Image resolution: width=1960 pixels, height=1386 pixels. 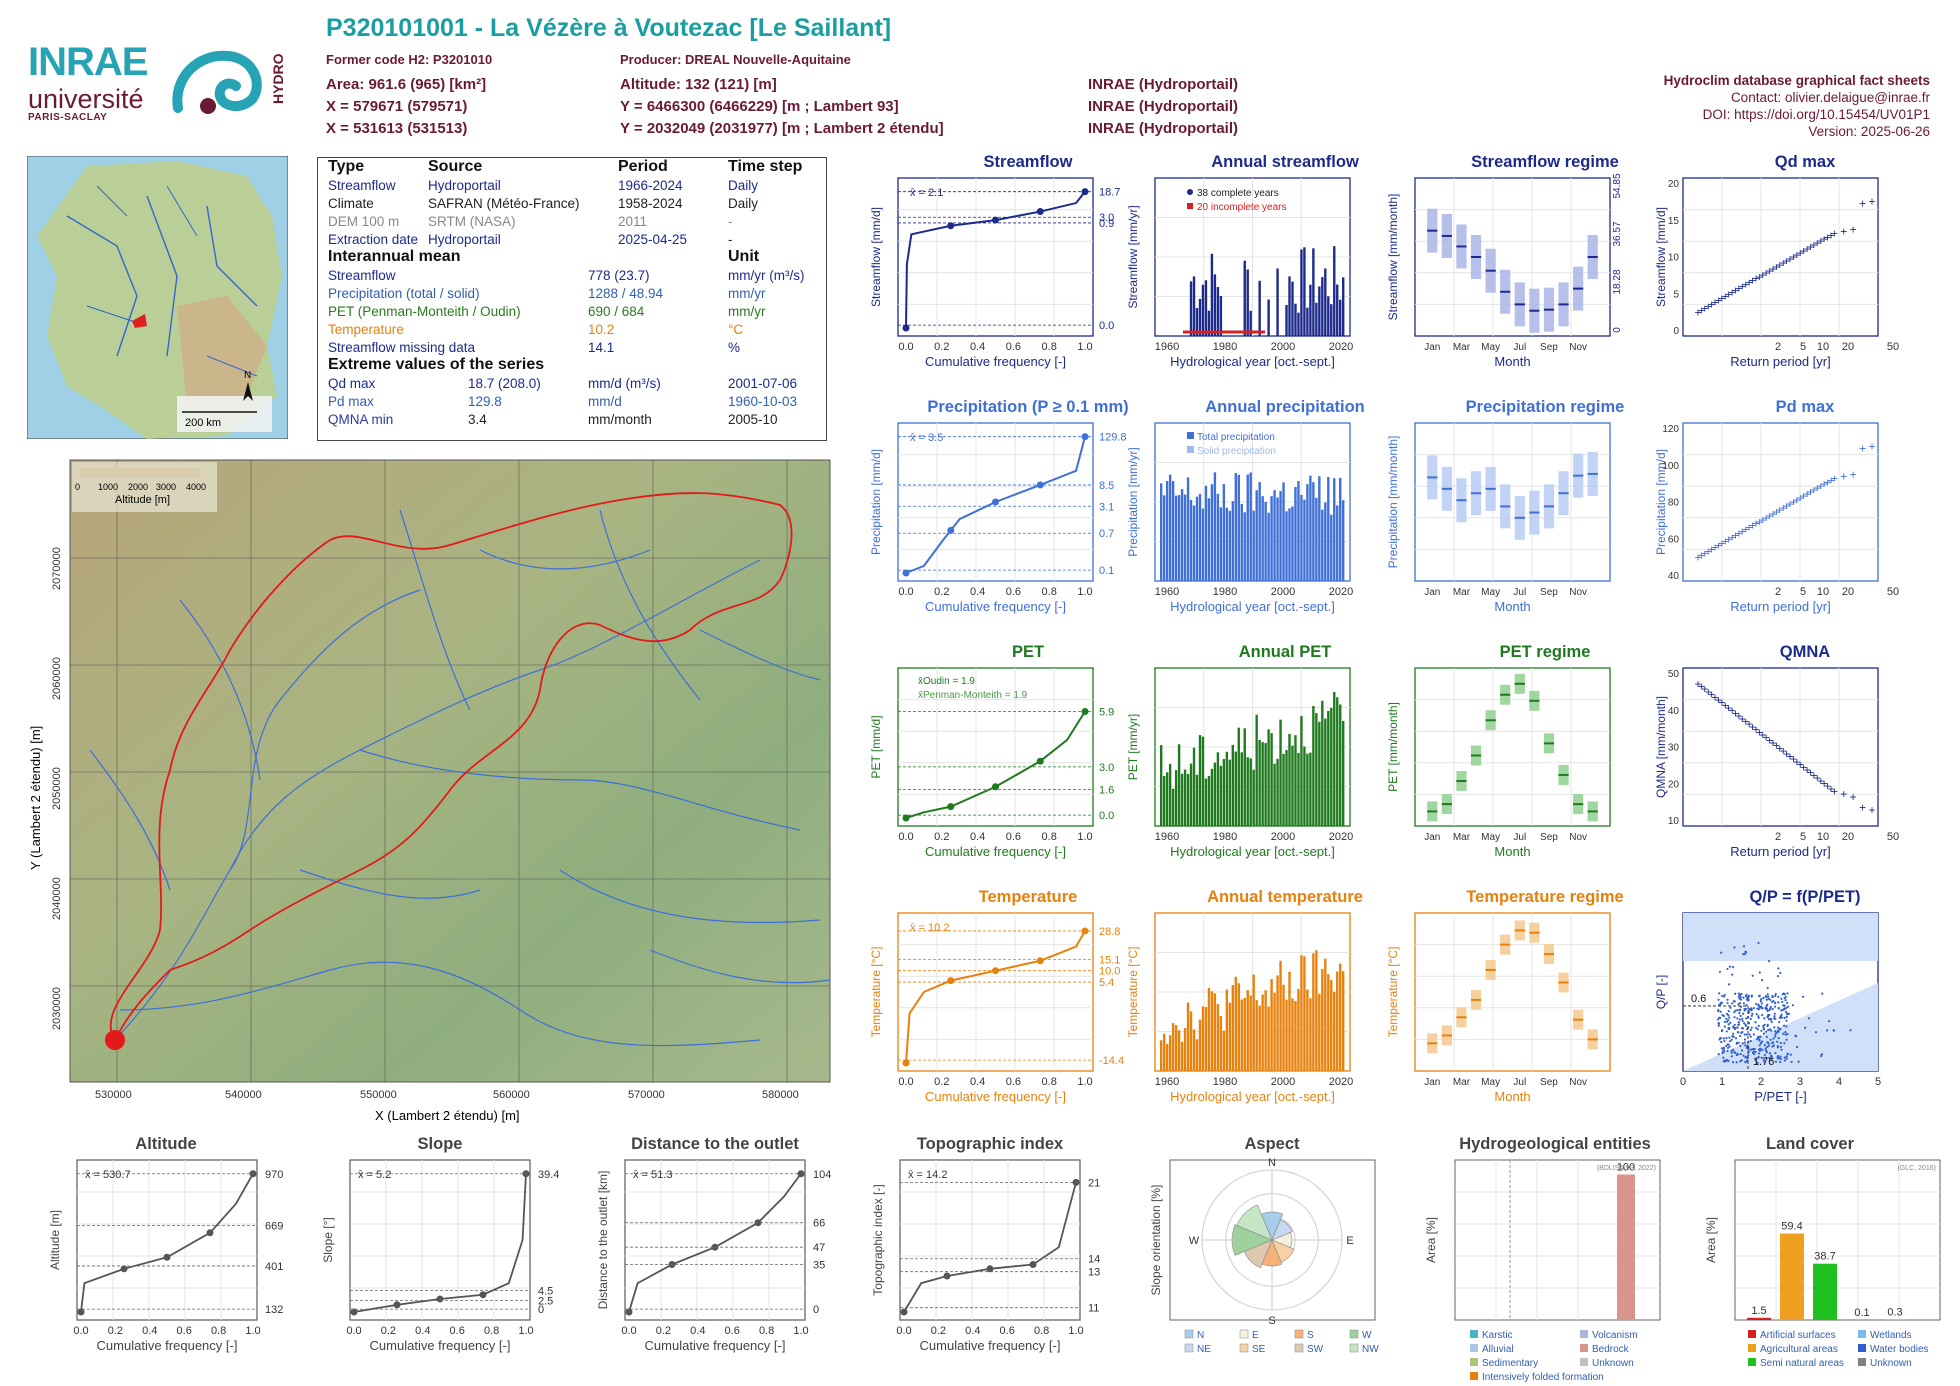 What do you see at coordinates (653, 239) in the screenshot?
I see `row-period: 2025-04-25` at bounding box center [653, 239].